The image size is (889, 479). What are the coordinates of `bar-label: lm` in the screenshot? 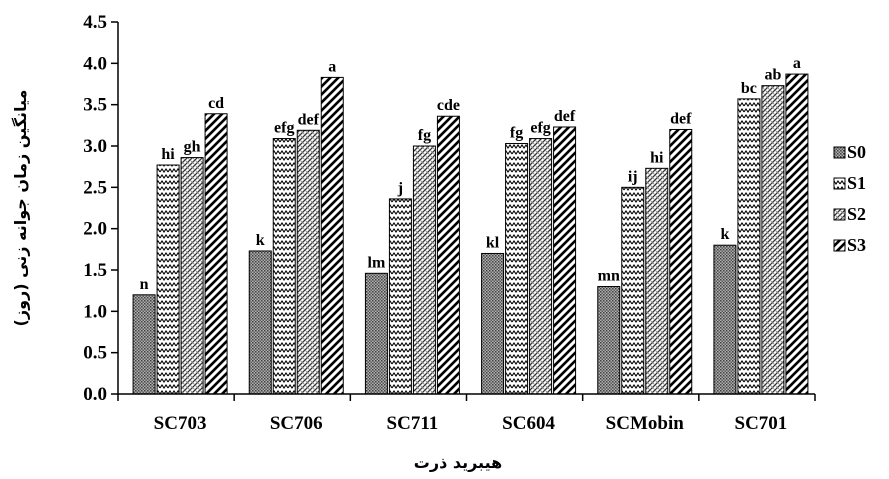 It's located at (377, 262).